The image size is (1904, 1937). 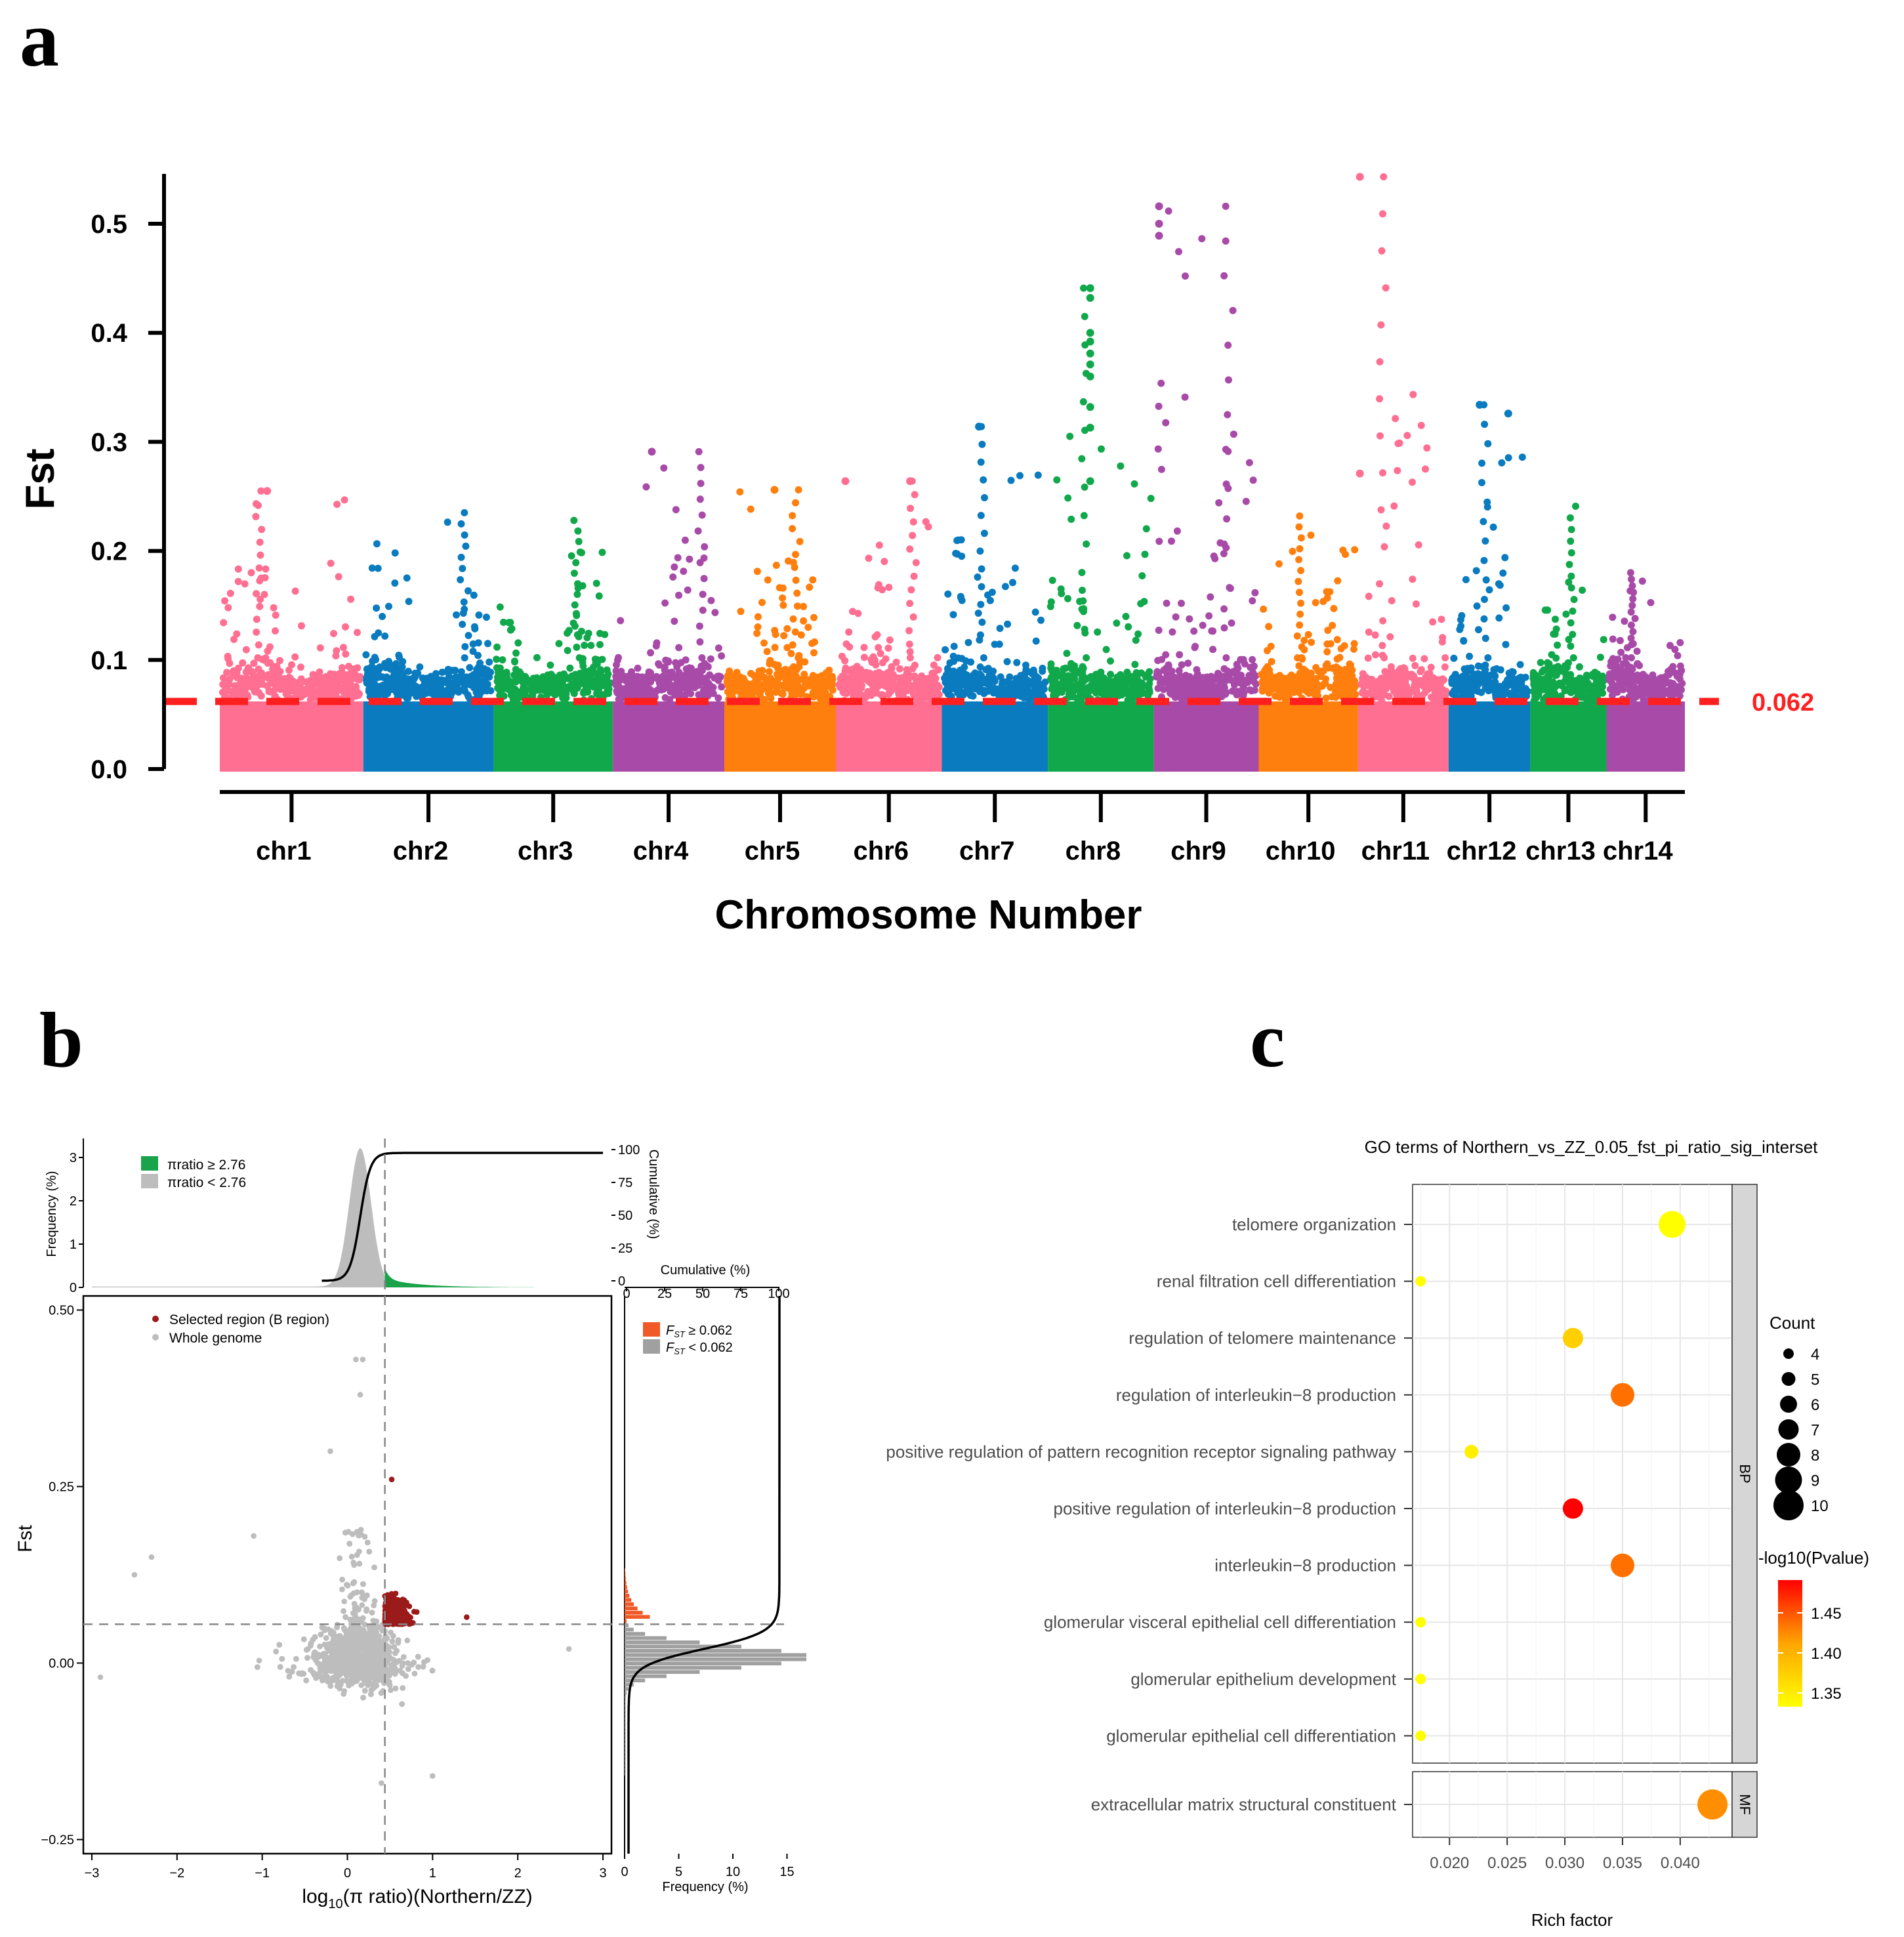 I want to click on outlier-point-chr12, so click(x=1480, y=404).